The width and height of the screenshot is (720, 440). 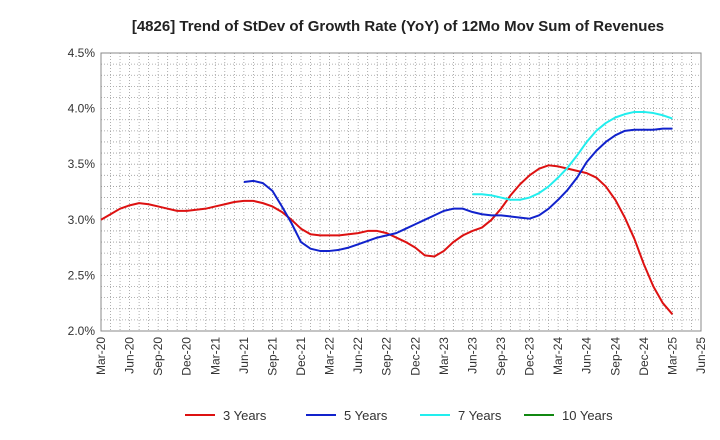 What do you see at coordinates (82, 164) in the screenshot?
I see `y-tick-label: 3.5%` at bounding box center [82, 164].